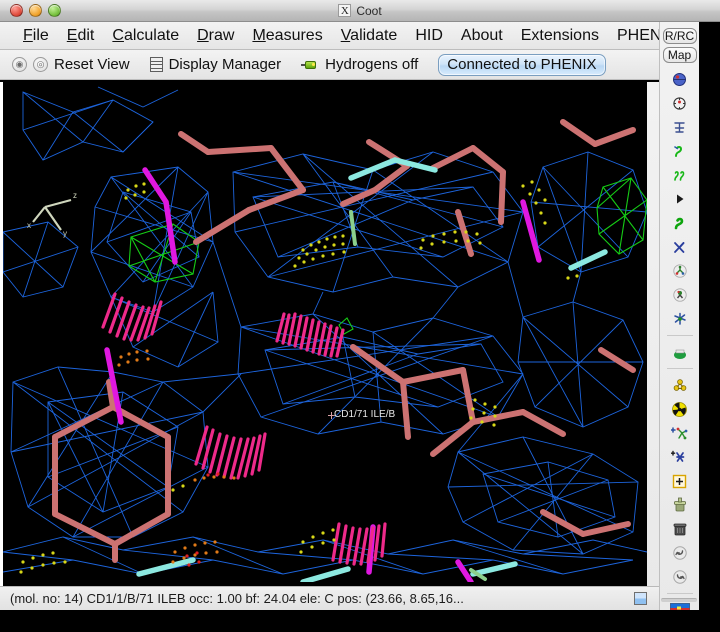  I want to click on menu-validate: Validate, so click(369, 35).